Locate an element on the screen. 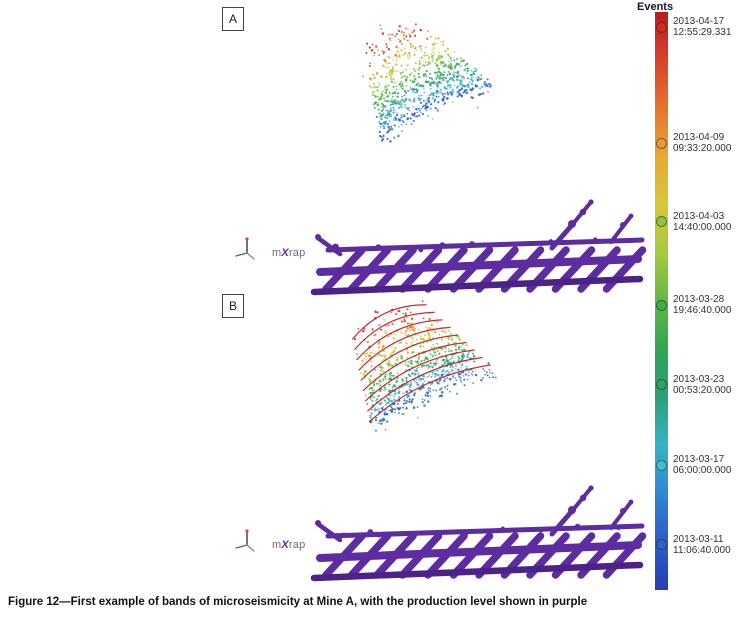  panel-b-letter: B is located at coordinates (232, 306).